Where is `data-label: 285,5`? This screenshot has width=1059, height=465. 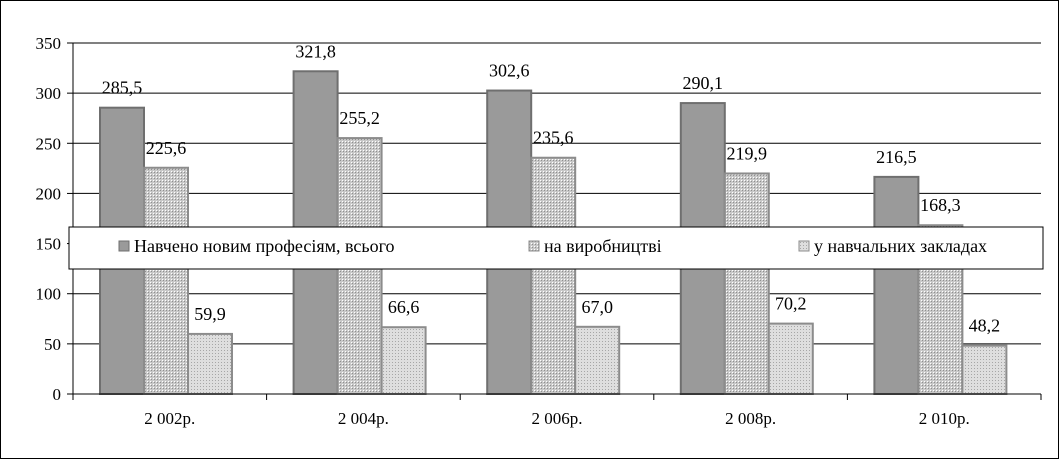
data-label: 285,5 is located at coordinates (122, 88).